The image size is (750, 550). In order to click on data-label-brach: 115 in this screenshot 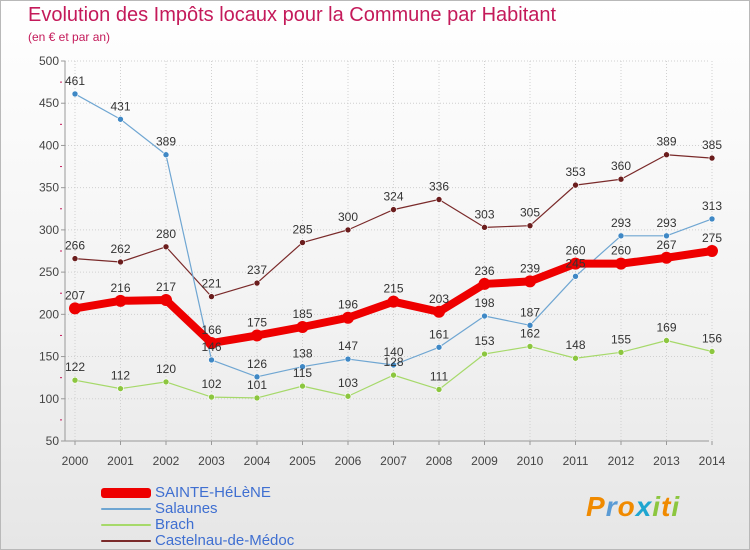, I will do `click(302, 373)`.